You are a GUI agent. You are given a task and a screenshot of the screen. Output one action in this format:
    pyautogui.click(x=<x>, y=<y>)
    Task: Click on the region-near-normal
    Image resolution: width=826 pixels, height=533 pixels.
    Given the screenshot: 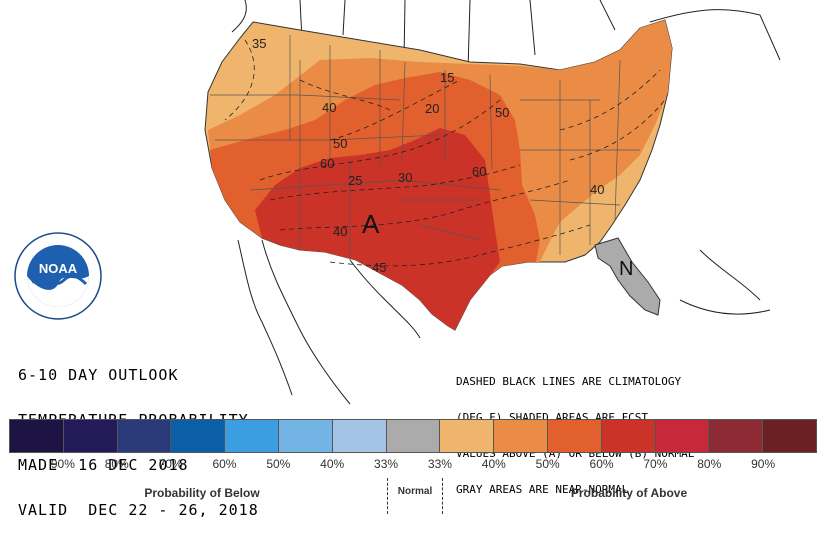 What is the action you would take?
    pyautogui.click(x=627, y=276)
    